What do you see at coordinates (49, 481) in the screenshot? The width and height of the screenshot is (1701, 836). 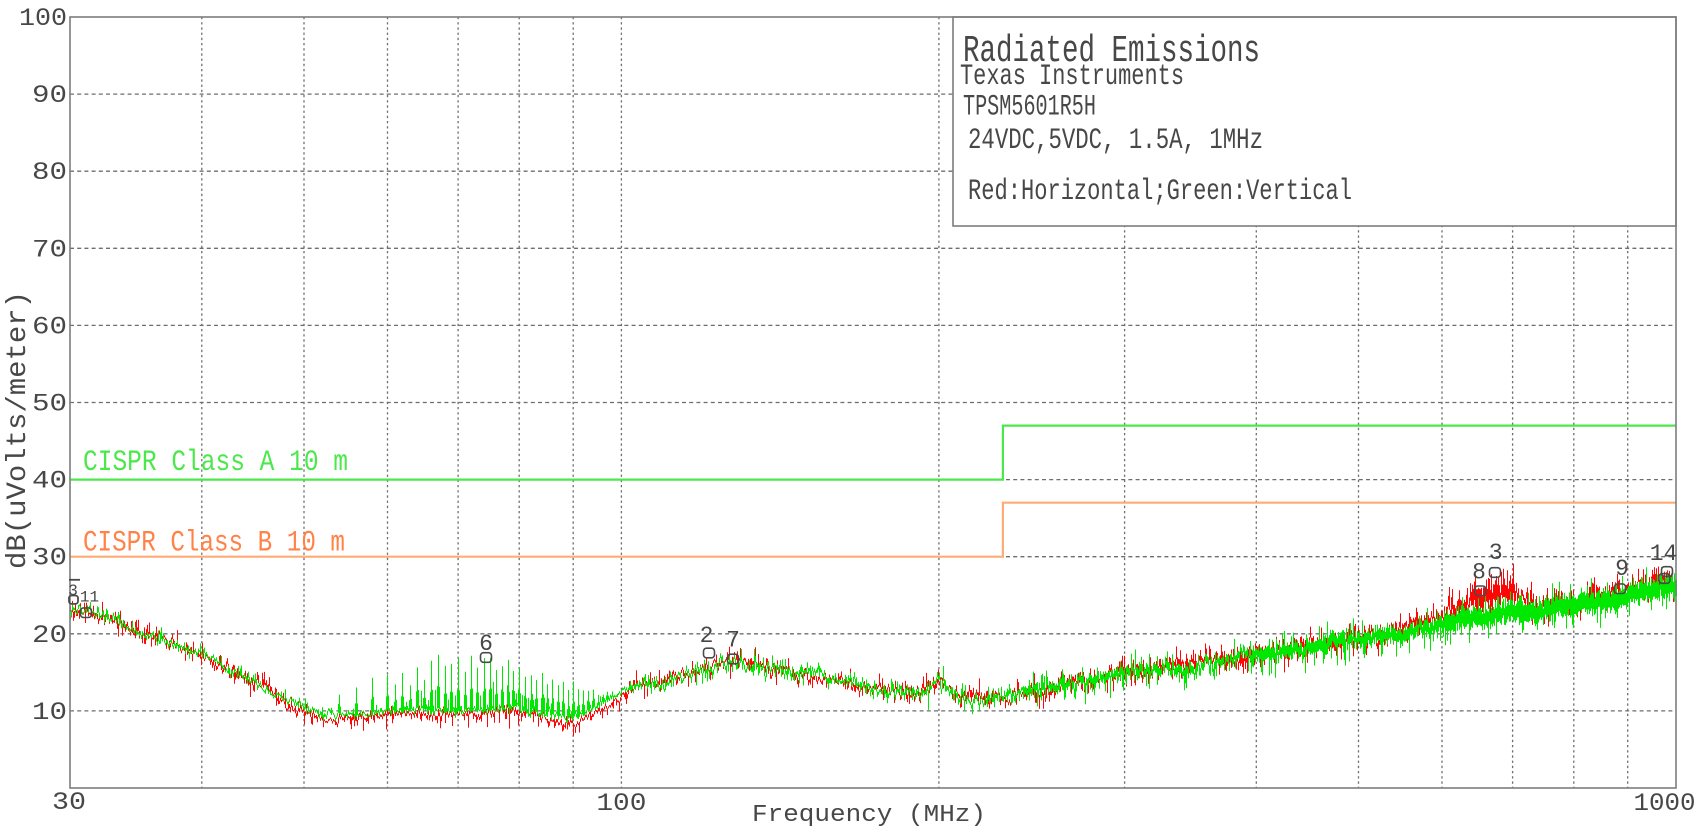 I see `svg-text: 40` at bounding box center [49, 481].